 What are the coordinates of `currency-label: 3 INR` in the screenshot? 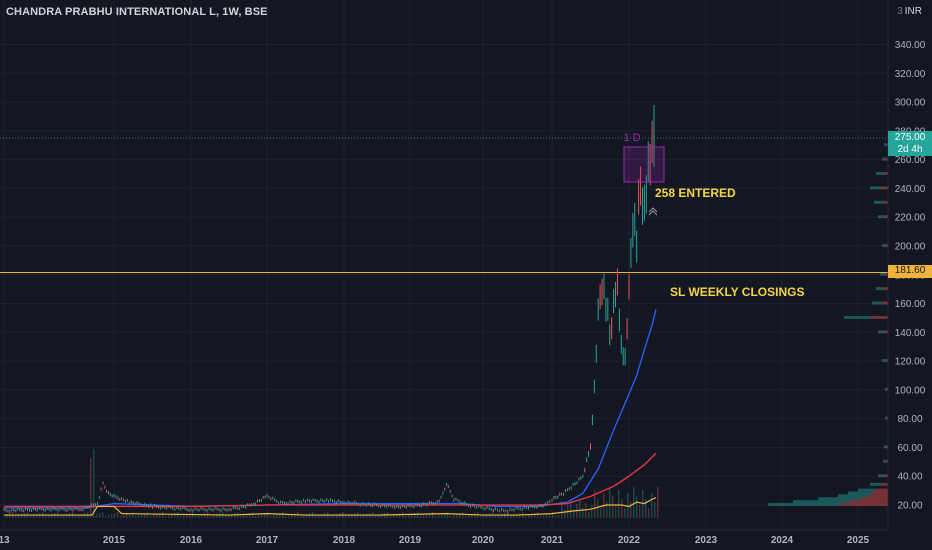 It's located at (909, 11).